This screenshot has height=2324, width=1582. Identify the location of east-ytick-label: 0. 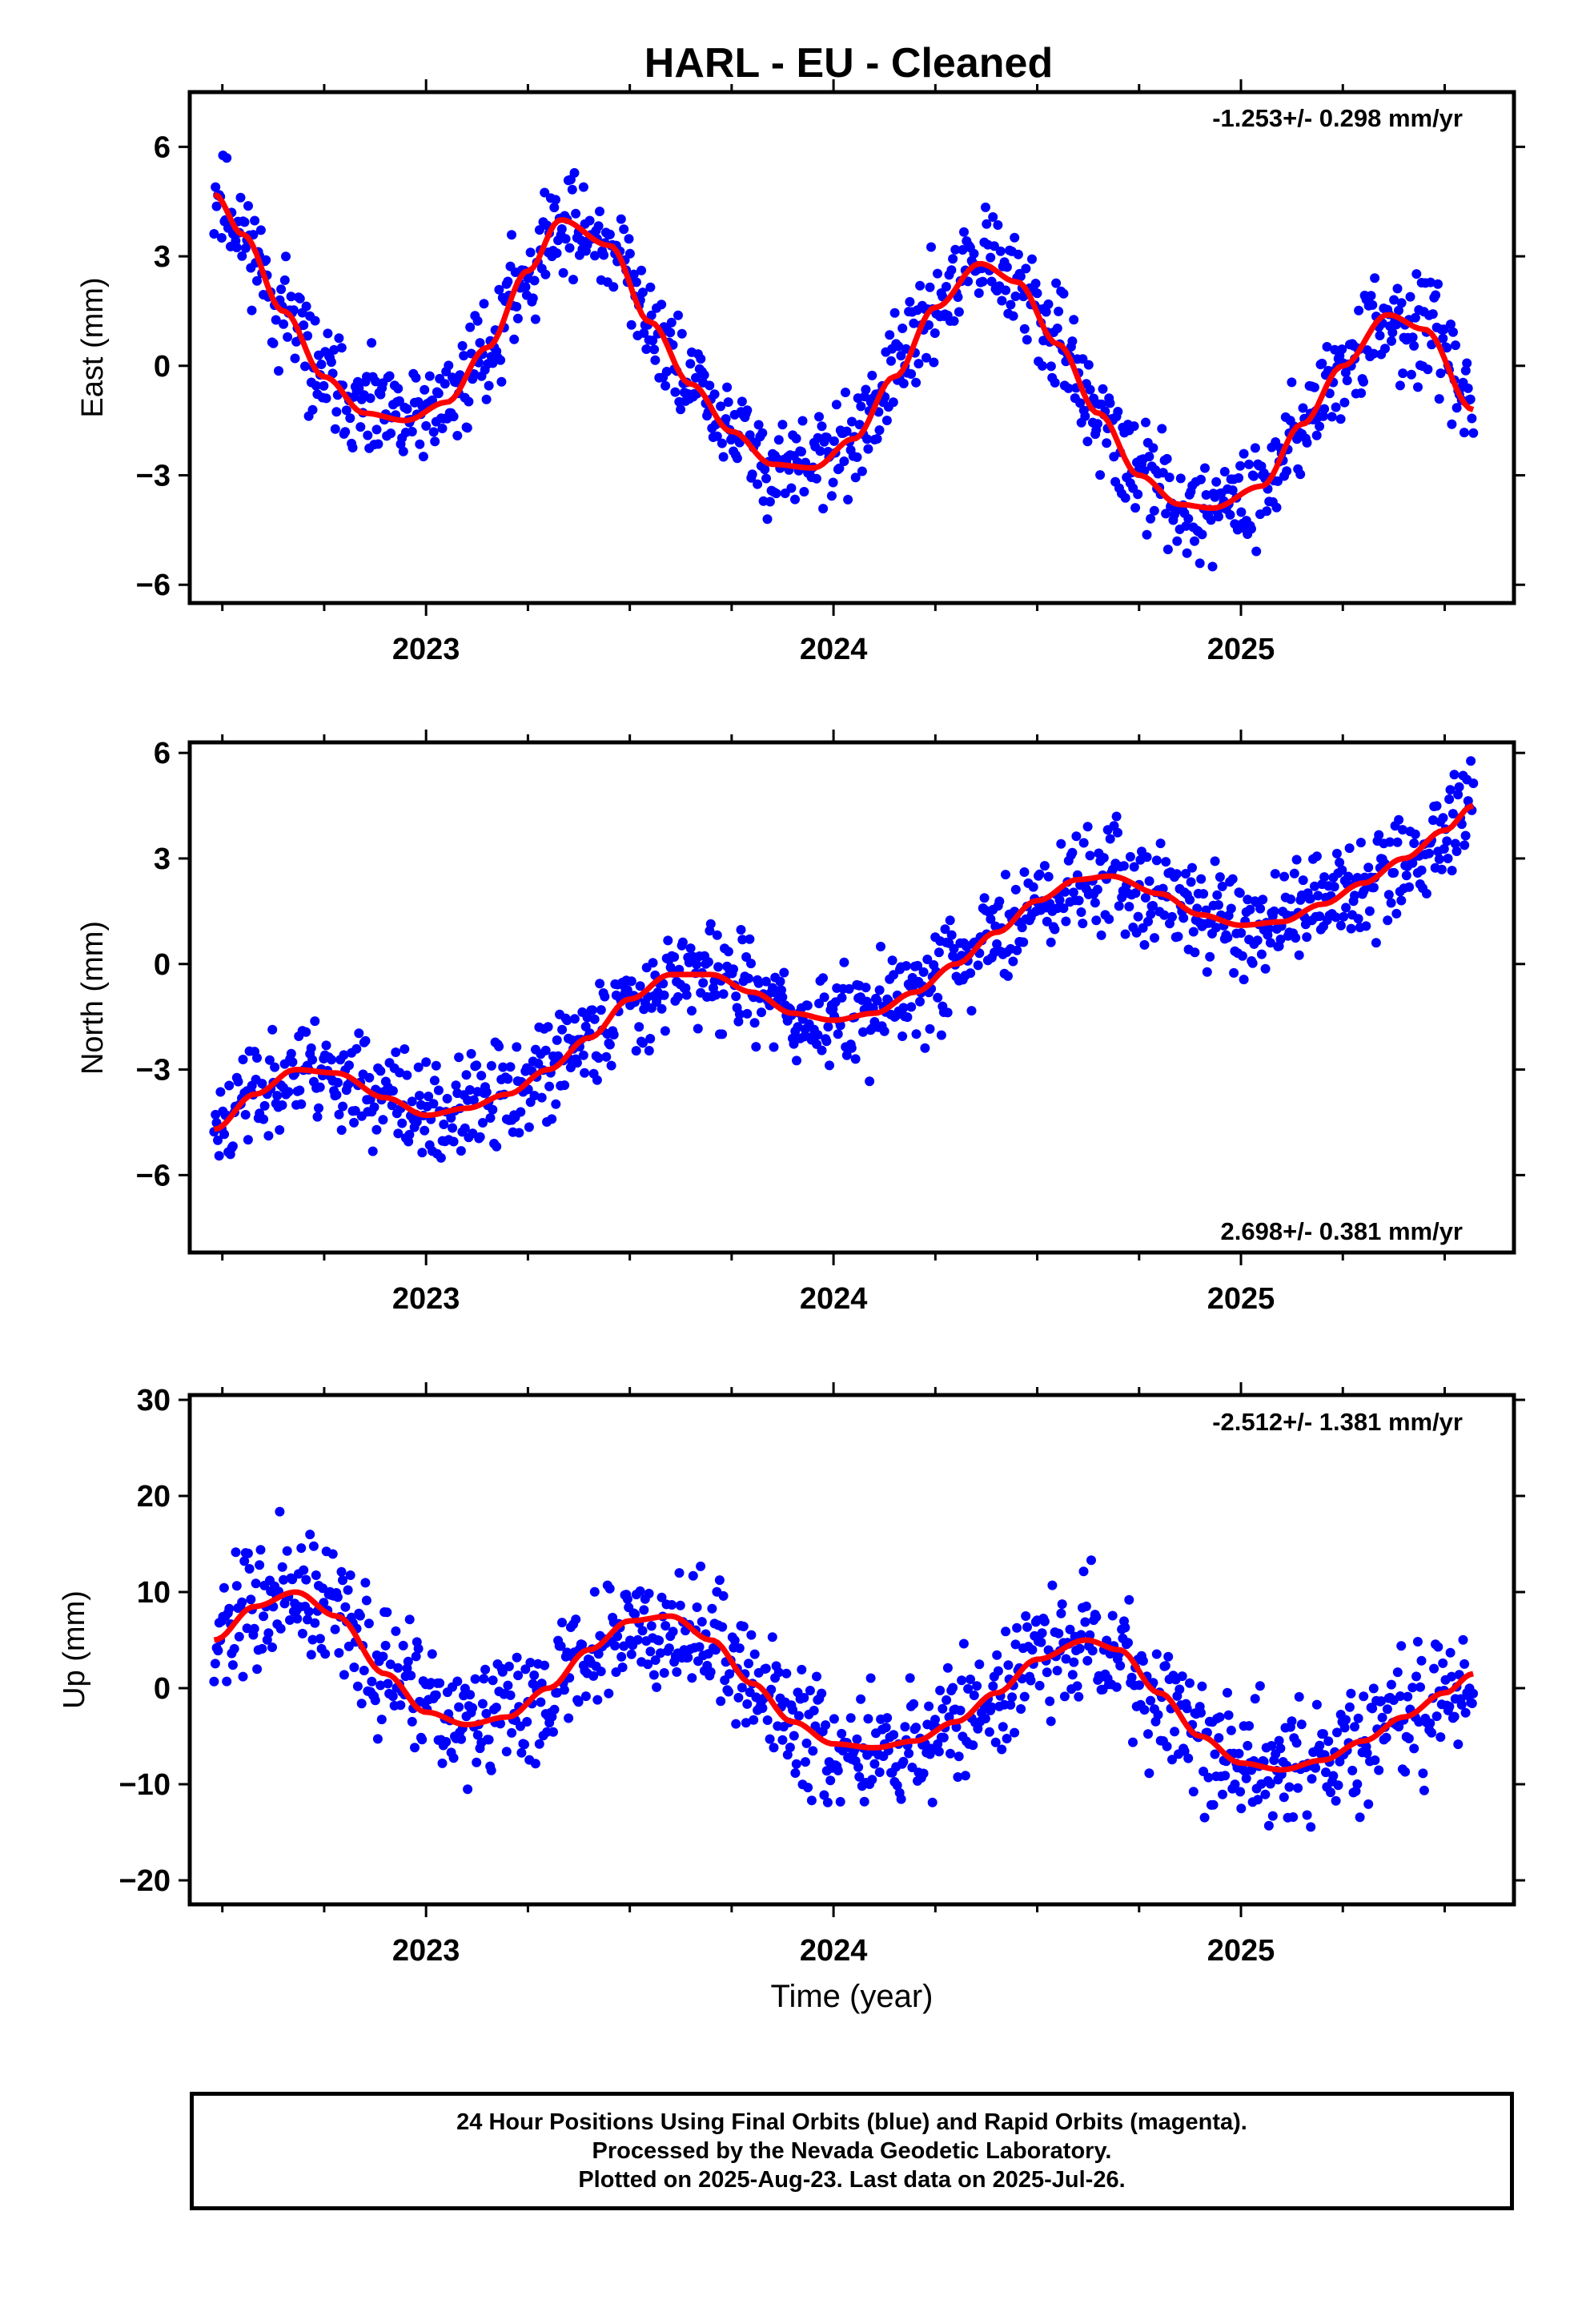
(162, 367).